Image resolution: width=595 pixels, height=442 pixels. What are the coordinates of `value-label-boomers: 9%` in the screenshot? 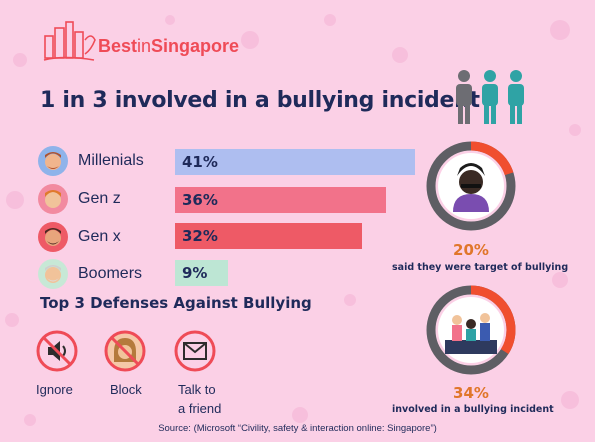 It's located at (195, 273).